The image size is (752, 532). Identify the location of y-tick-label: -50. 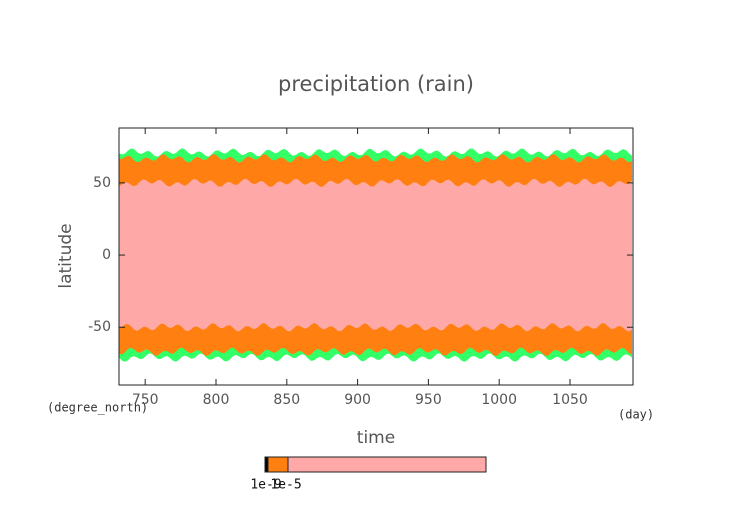
(99, 327).